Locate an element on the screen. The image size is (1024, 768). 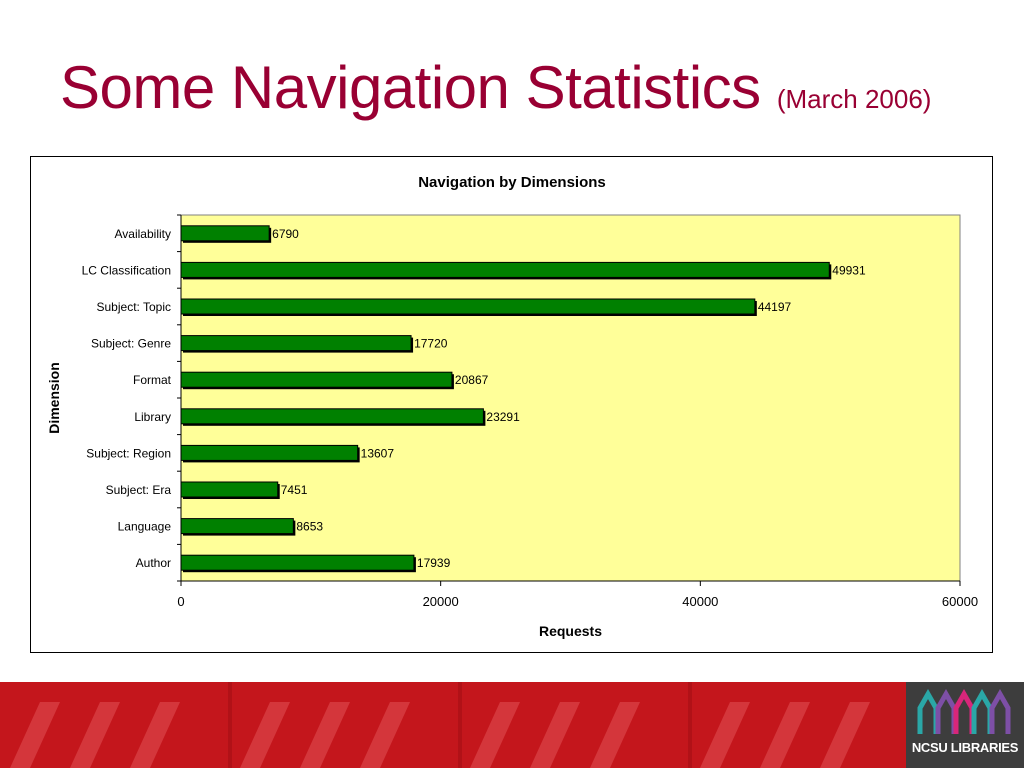
slide-title: Some Navigation Statistics (March 2006) is located at coordinates (495, 93).